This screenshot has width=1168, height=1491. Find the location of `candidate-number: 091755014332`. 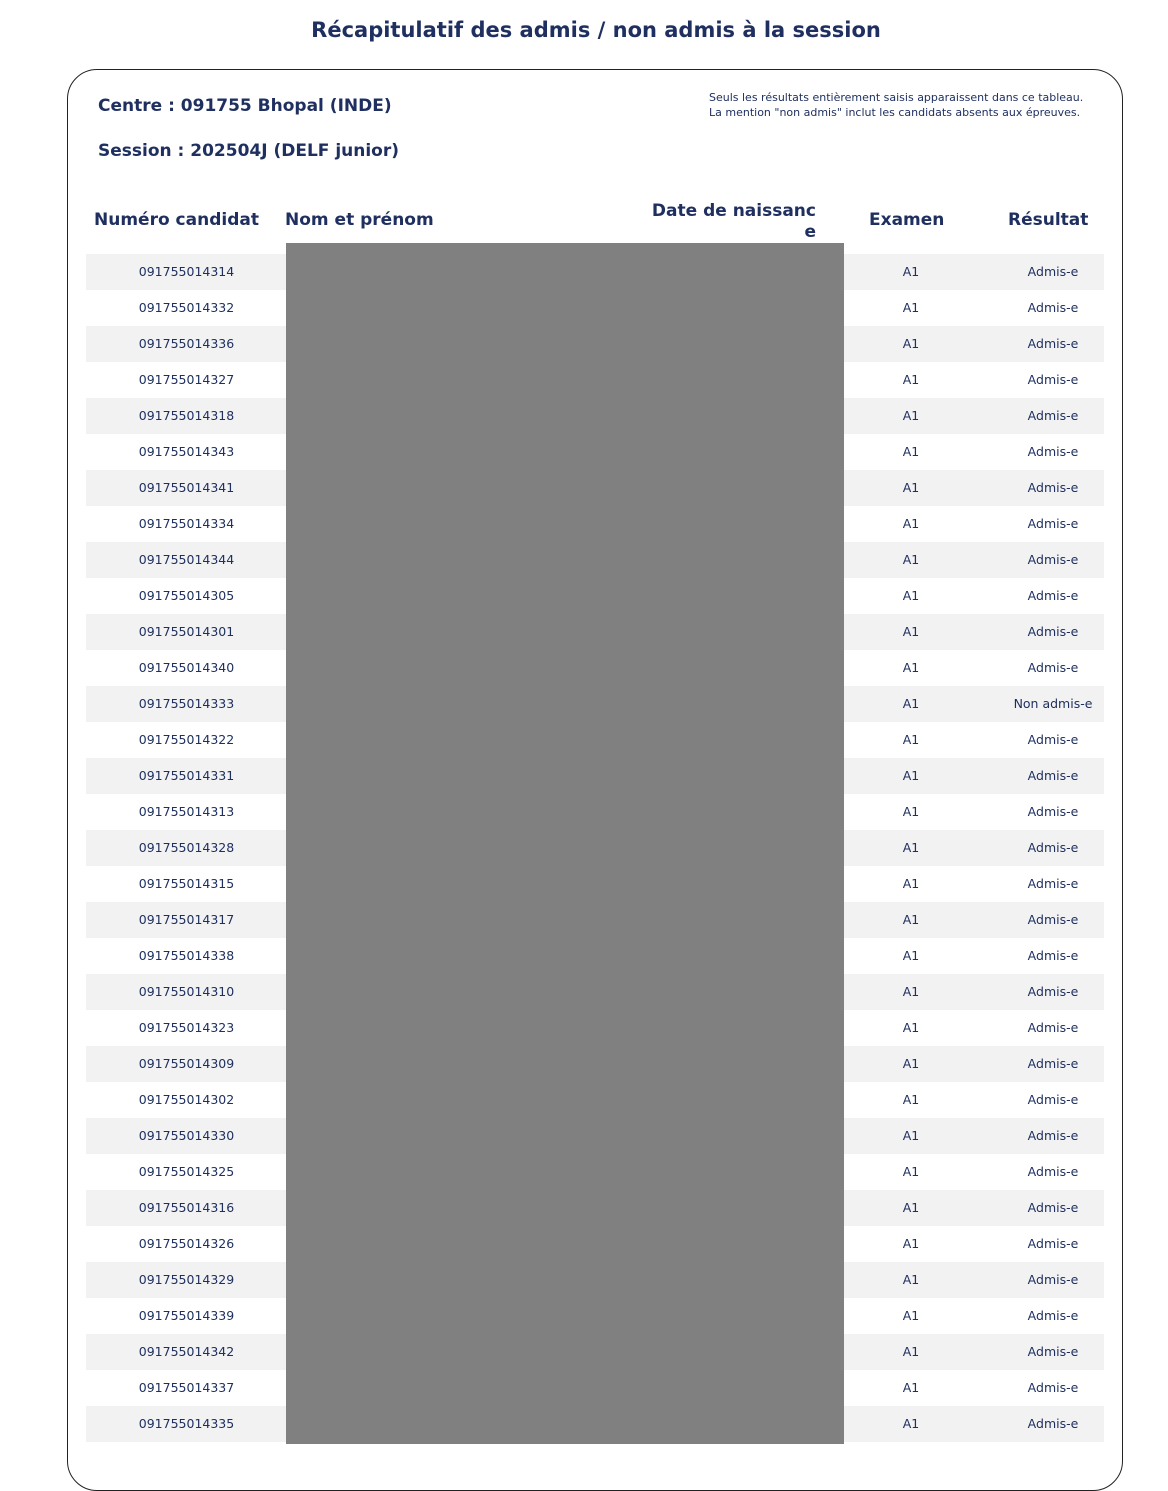

candidate-number: 091755014332 is located at coordinates (186, 307).